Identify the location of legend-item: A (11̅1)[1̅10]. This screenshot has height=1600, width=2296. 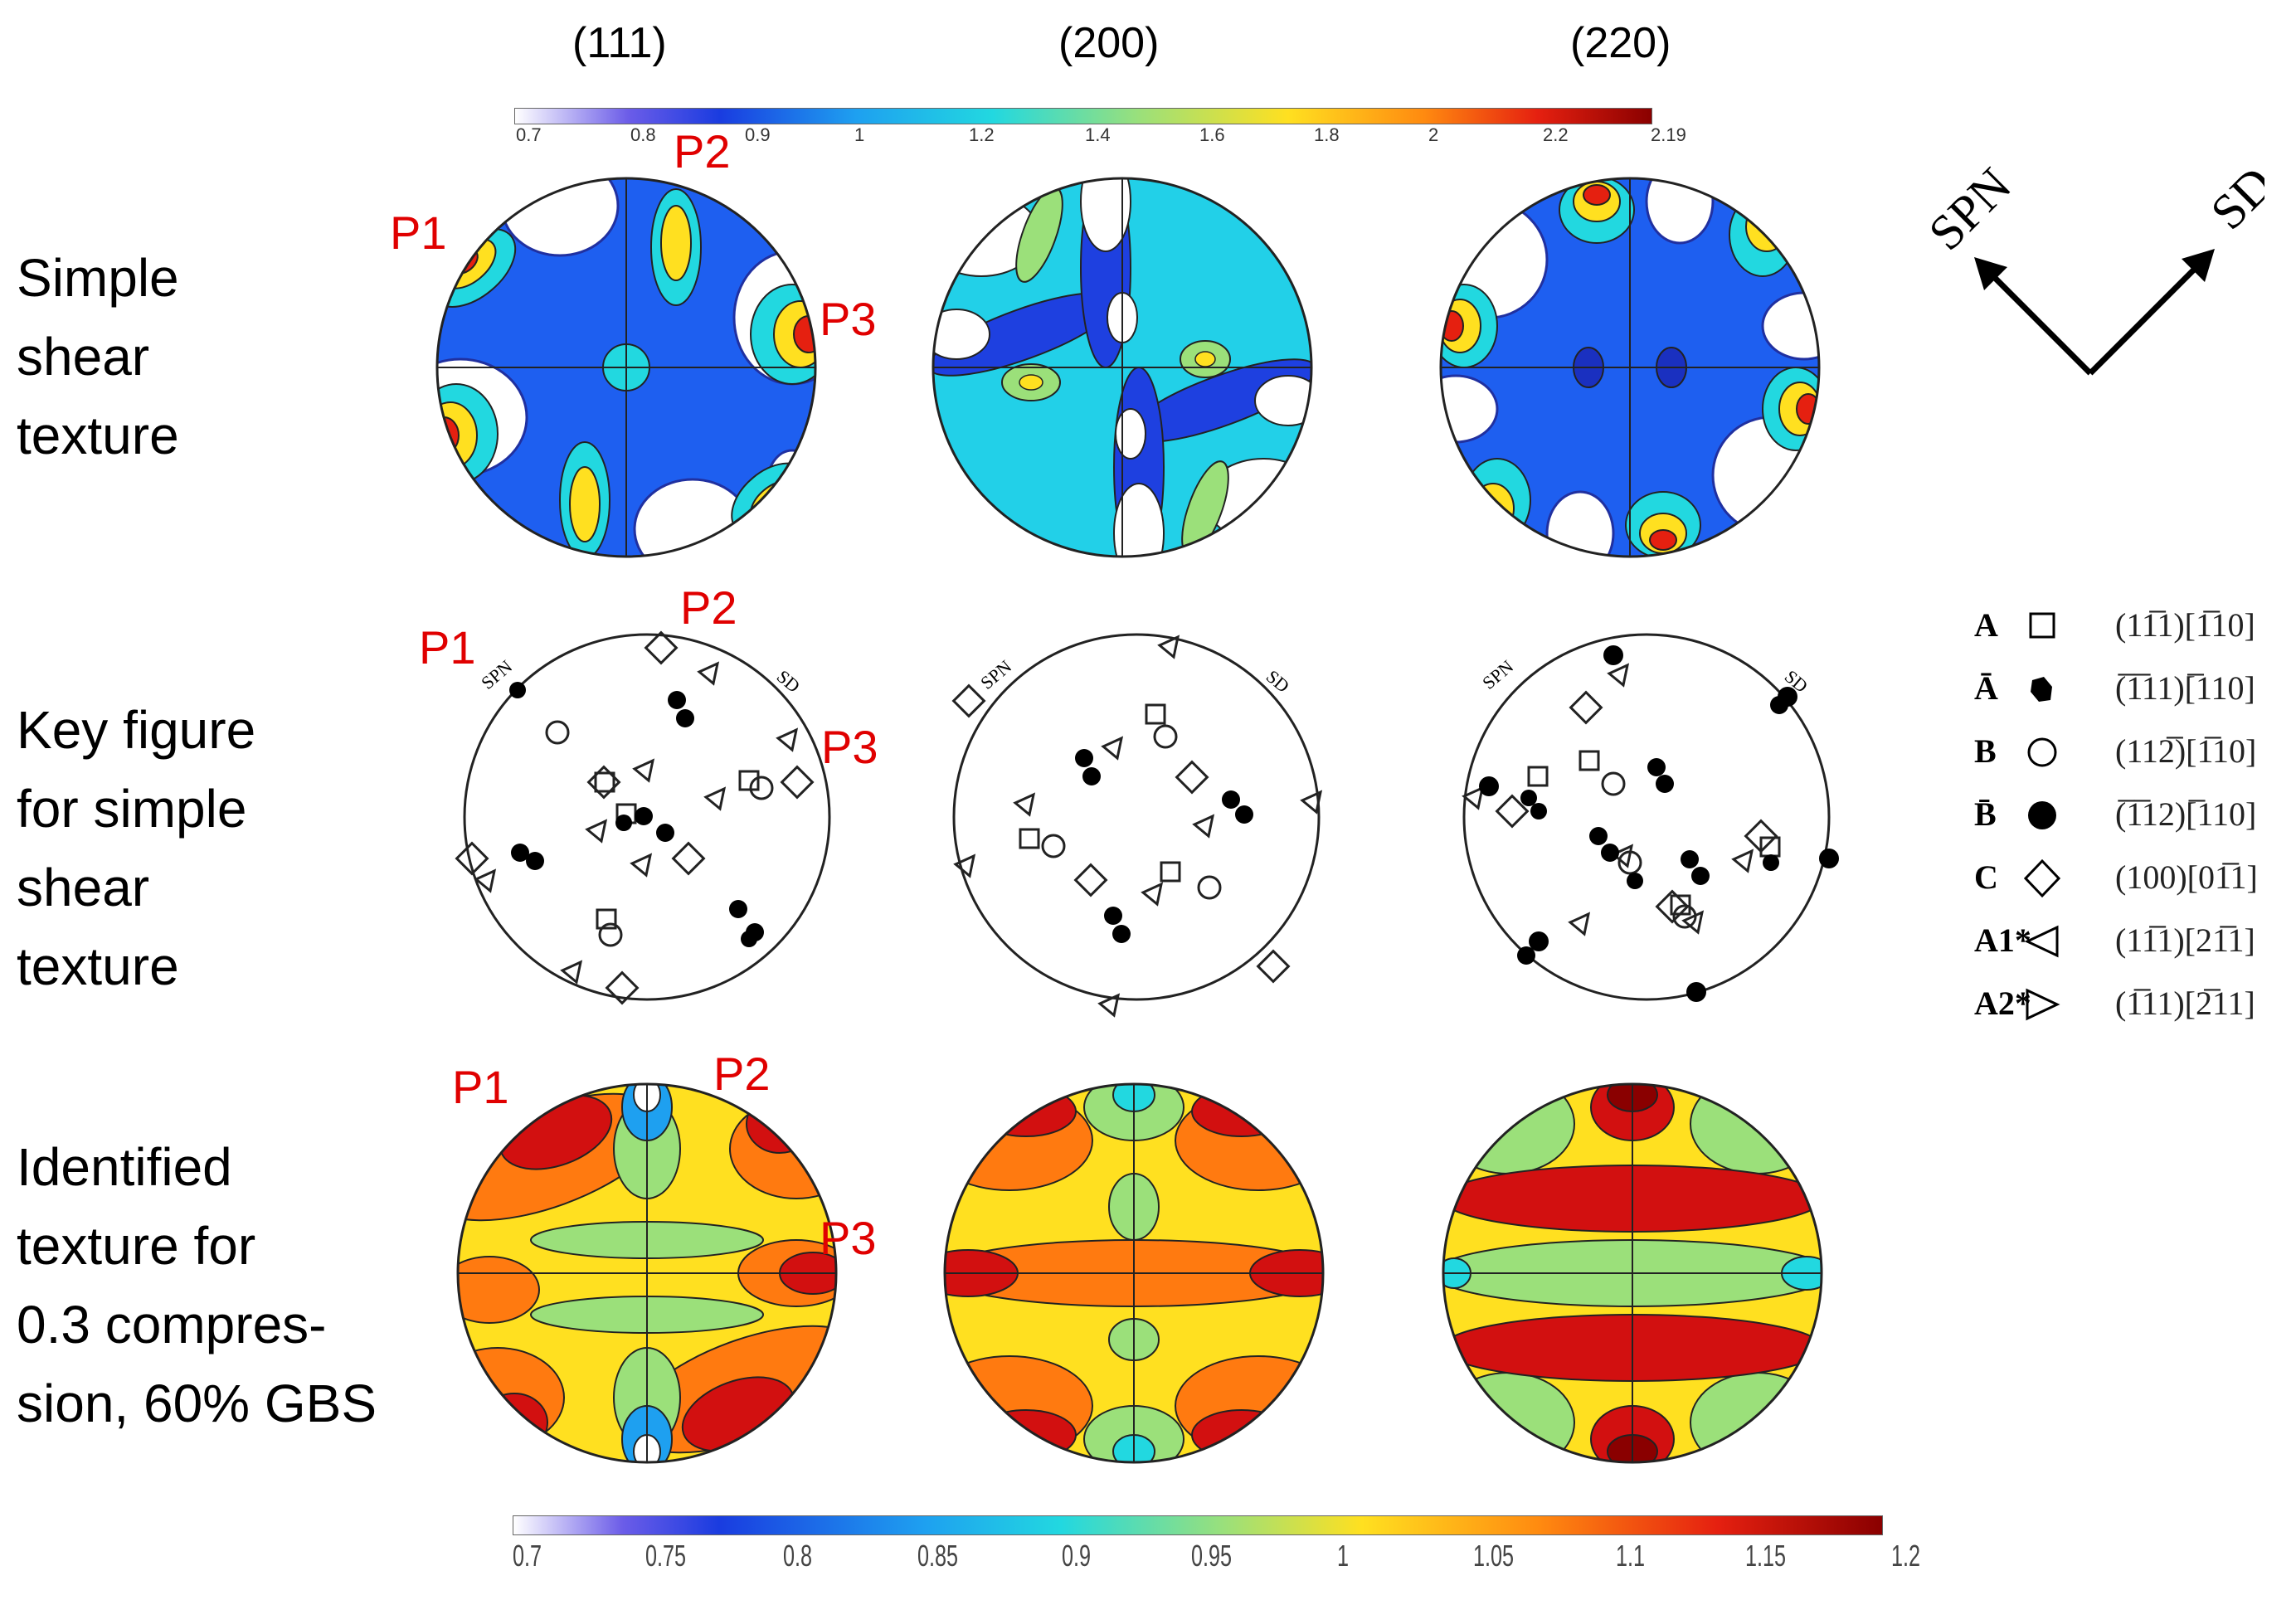
(2132, 630).